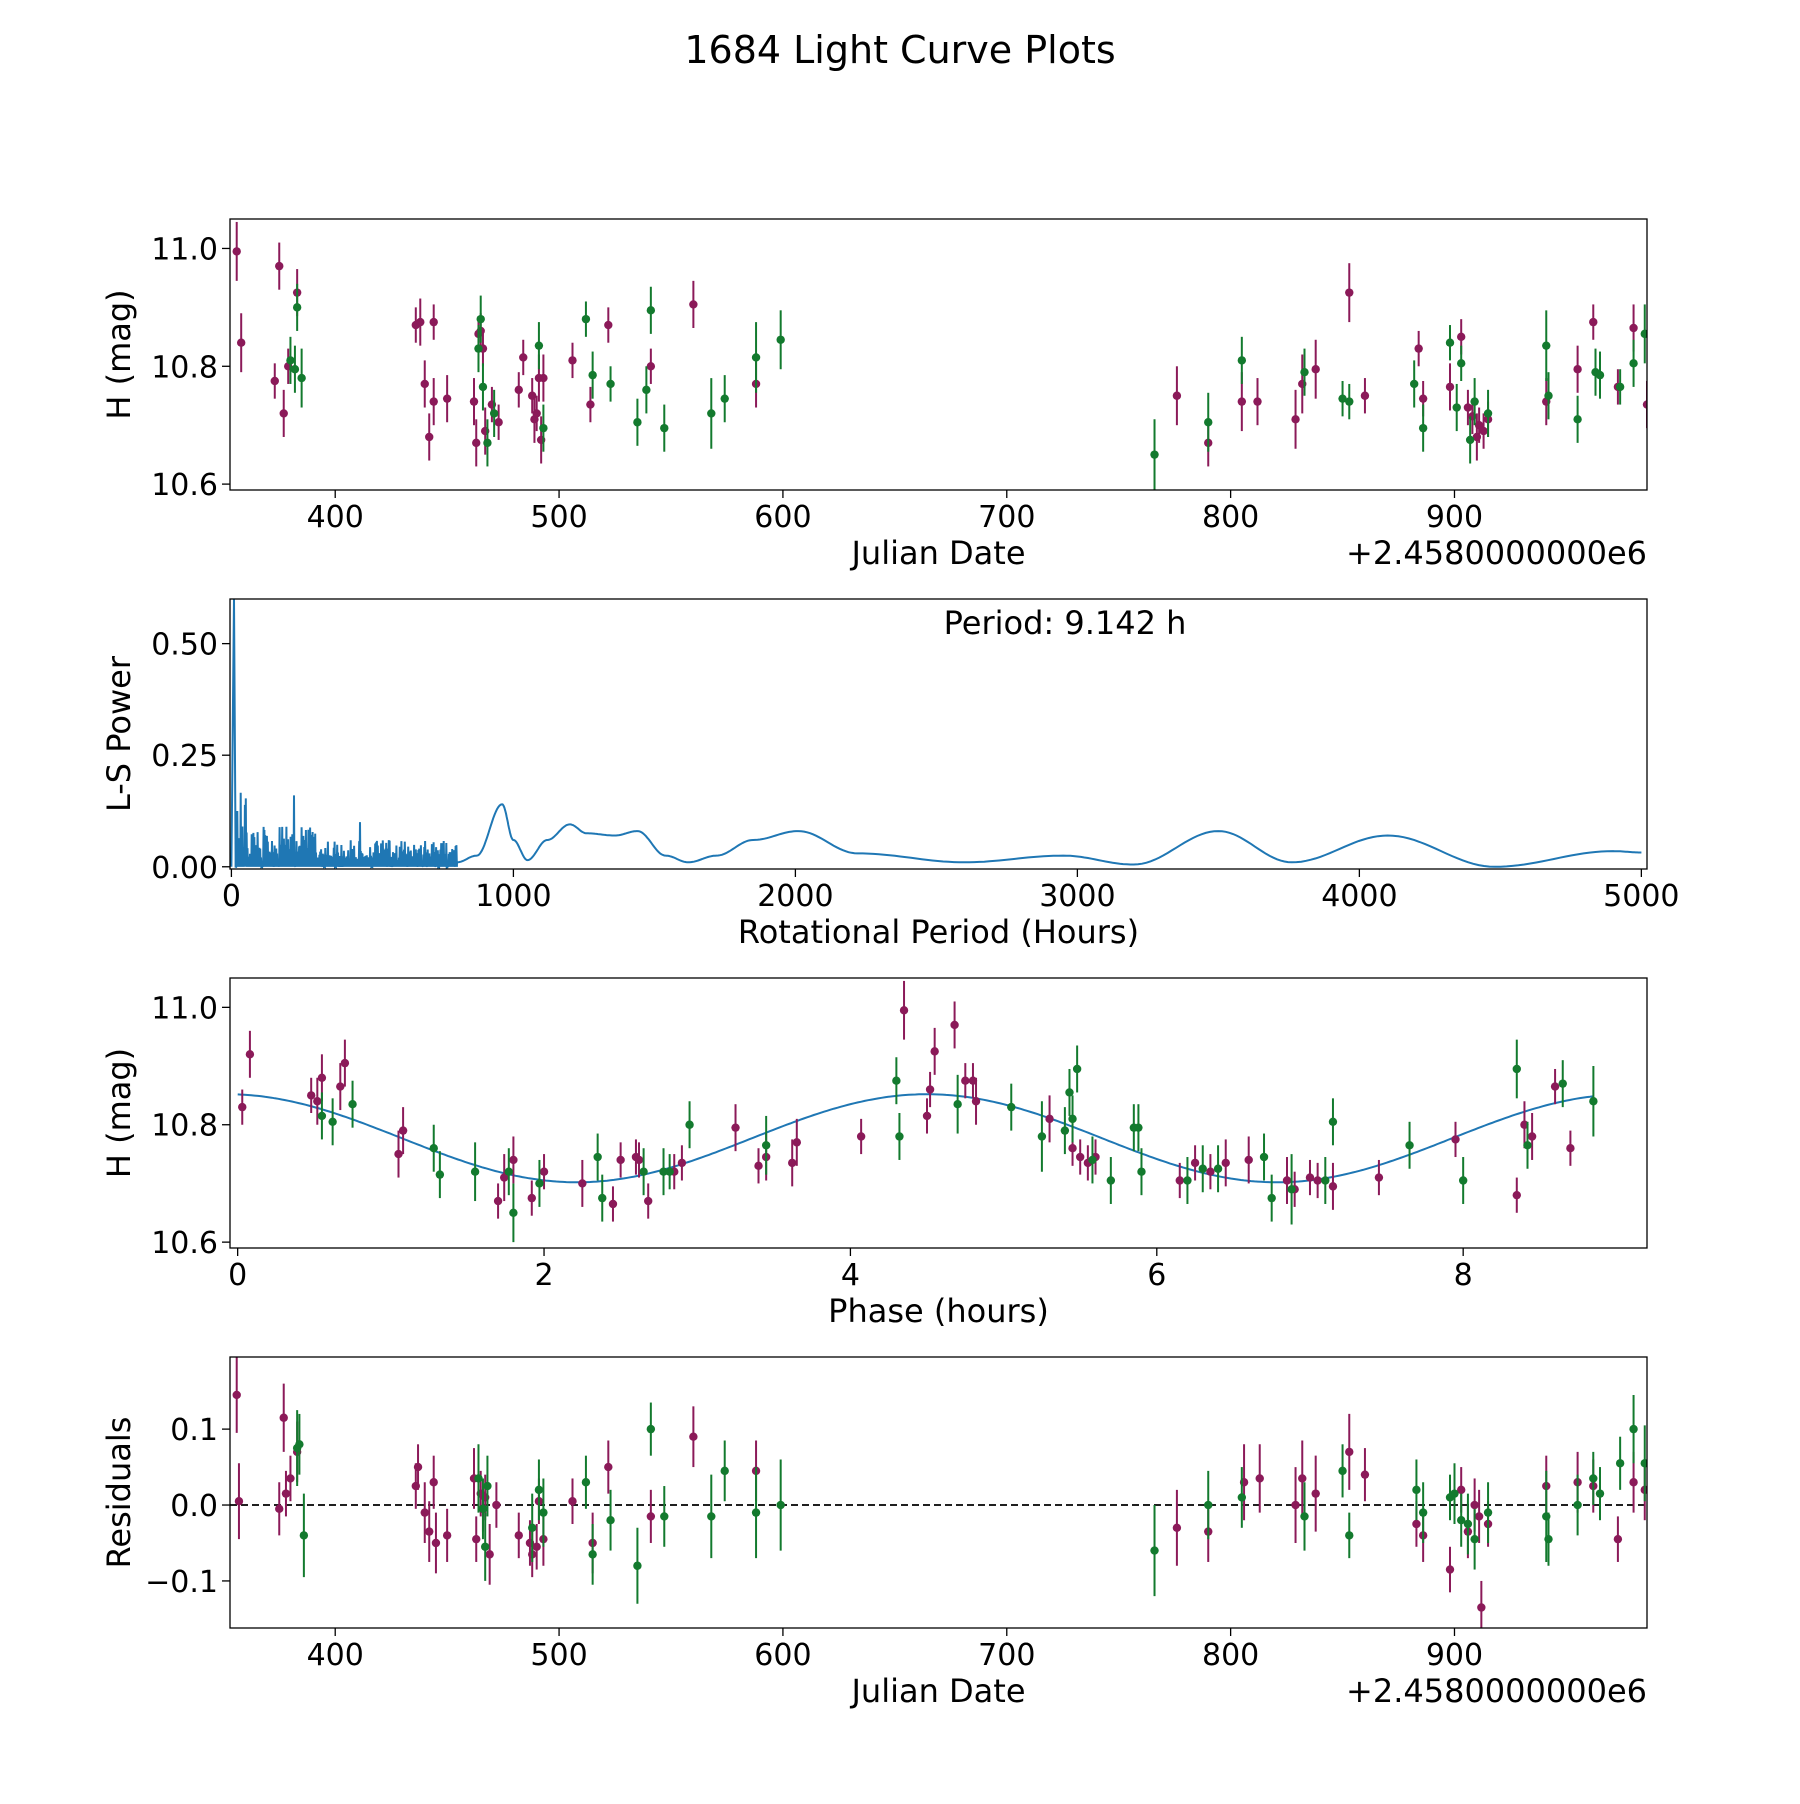 Image resolution: width=1800 pixels, height=1804 pixels. I want to click on x-axis-label: Phase (hours), so click(938, 1311).